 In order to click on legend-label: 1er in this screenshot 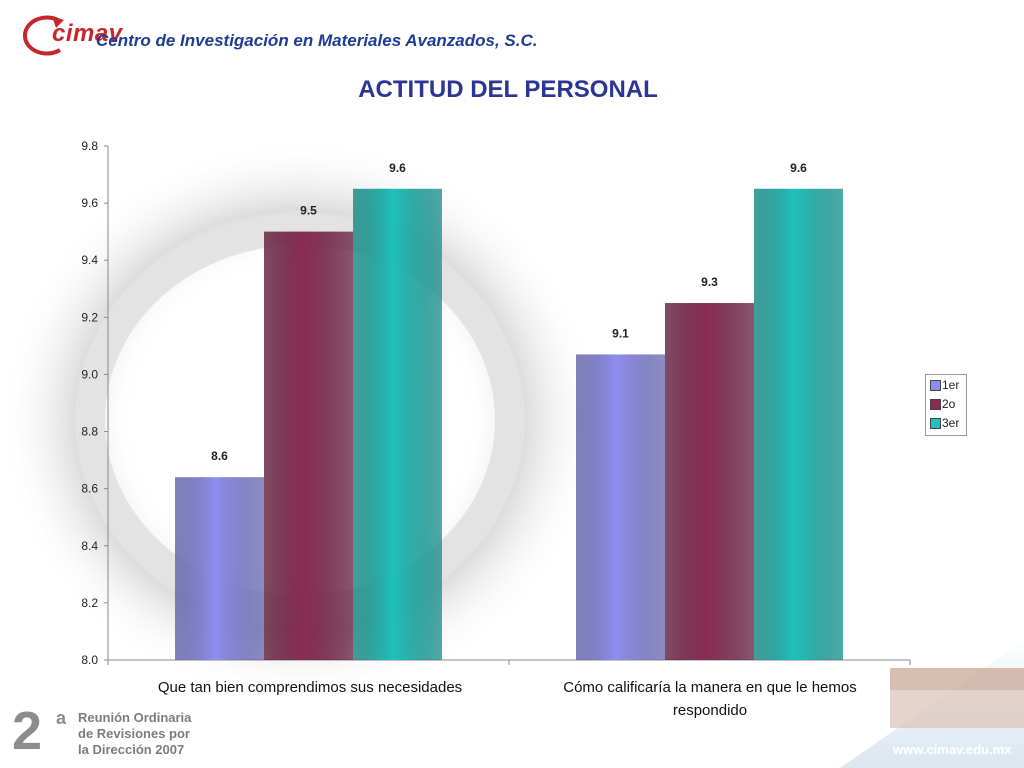, I will do `click(951, 385)`.